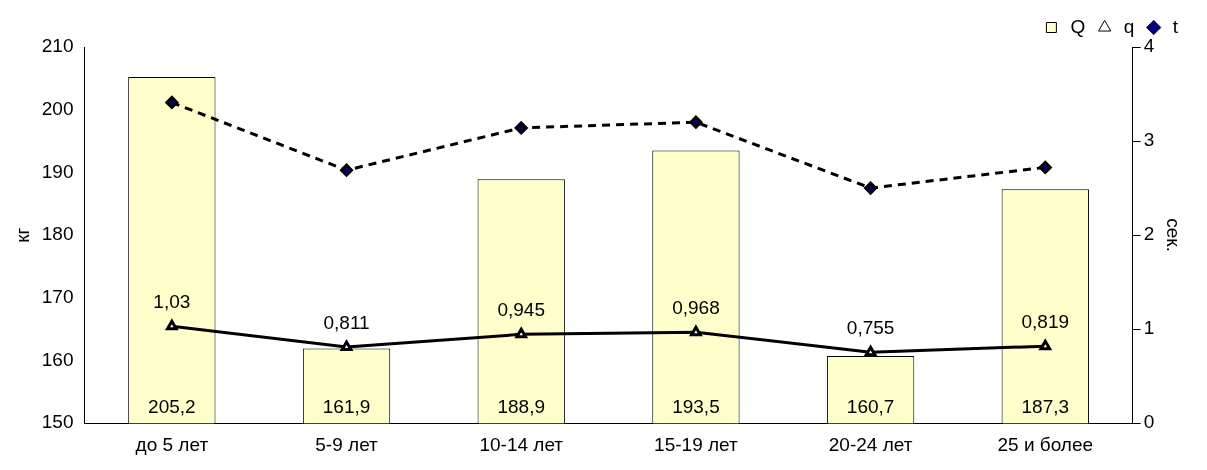 Image resolution: width=1207 pixels, height=470 pixels. Describe the element at coordinates (870, 327) in the screenshot. I see `data-label: 0,755` at that location.